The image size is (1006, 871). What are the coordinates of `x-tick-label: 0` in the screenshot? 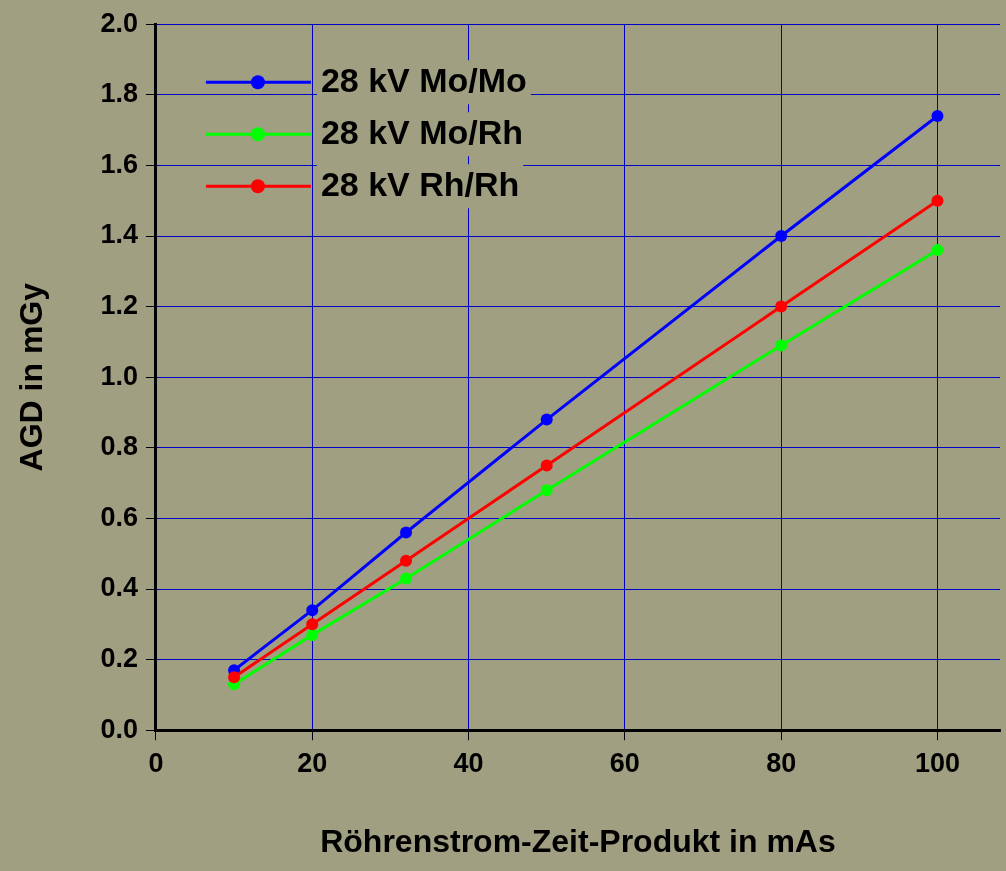 It's located at (156, 762).